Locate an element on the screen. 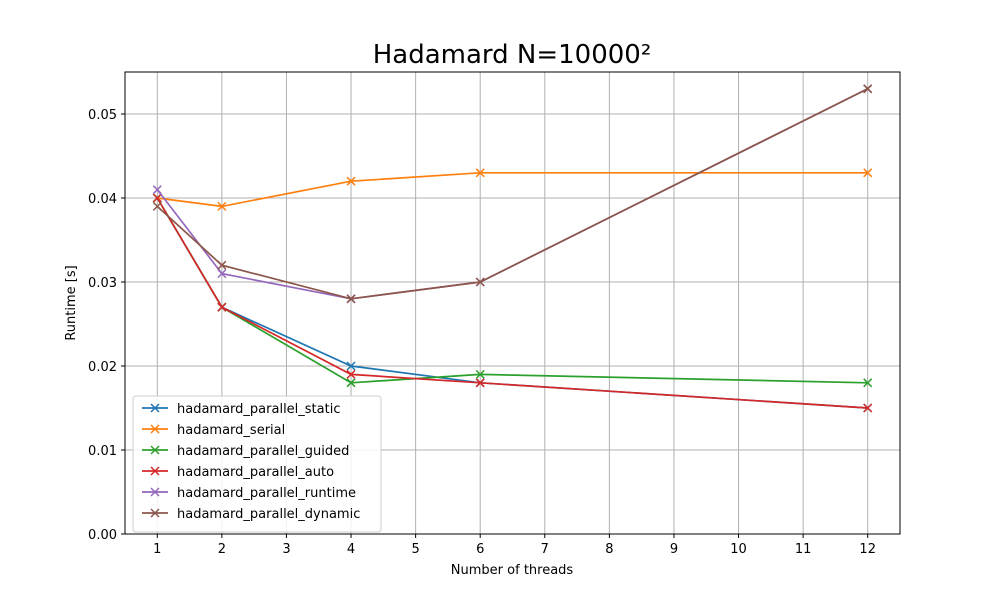  legend-item: hadamard_parallel_auto is located at coordinates (238, 472).